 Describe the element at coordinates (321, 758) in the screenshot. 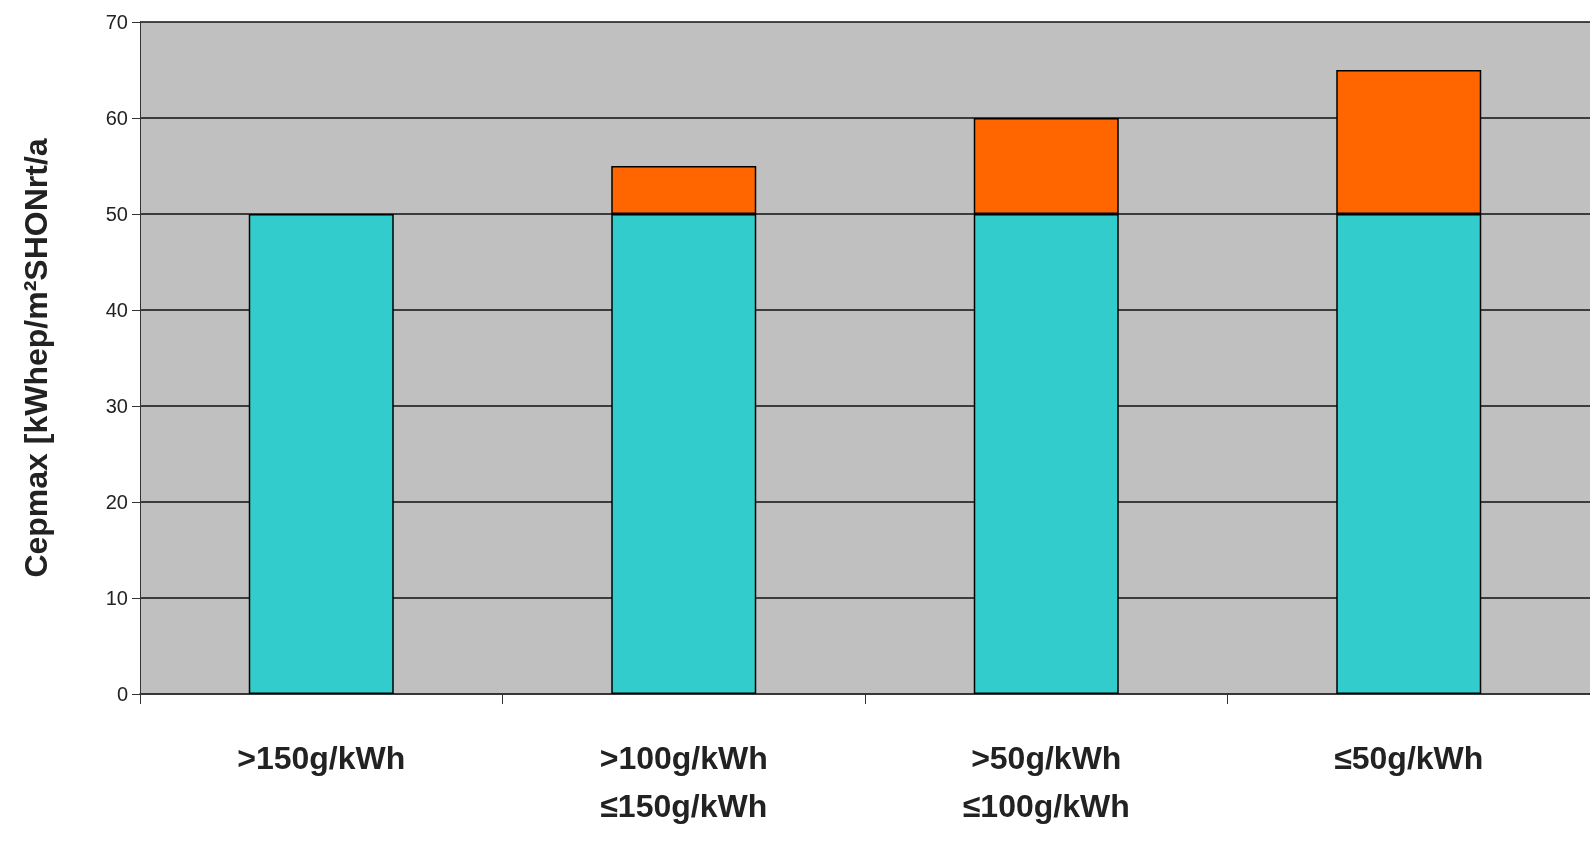

I see `x-tick-label: >150g/kWh` at that location.